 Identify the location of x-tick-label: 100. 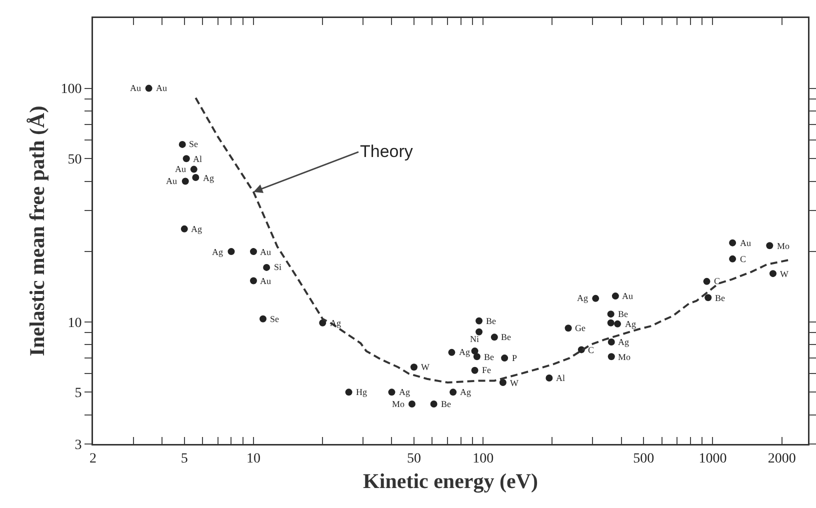
(483, 458).